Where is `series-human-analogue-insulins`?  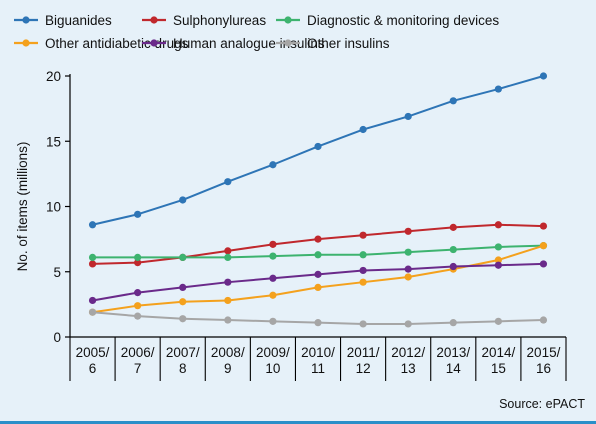
series-human-analogue-insulins is located at coordinates (318, 282).